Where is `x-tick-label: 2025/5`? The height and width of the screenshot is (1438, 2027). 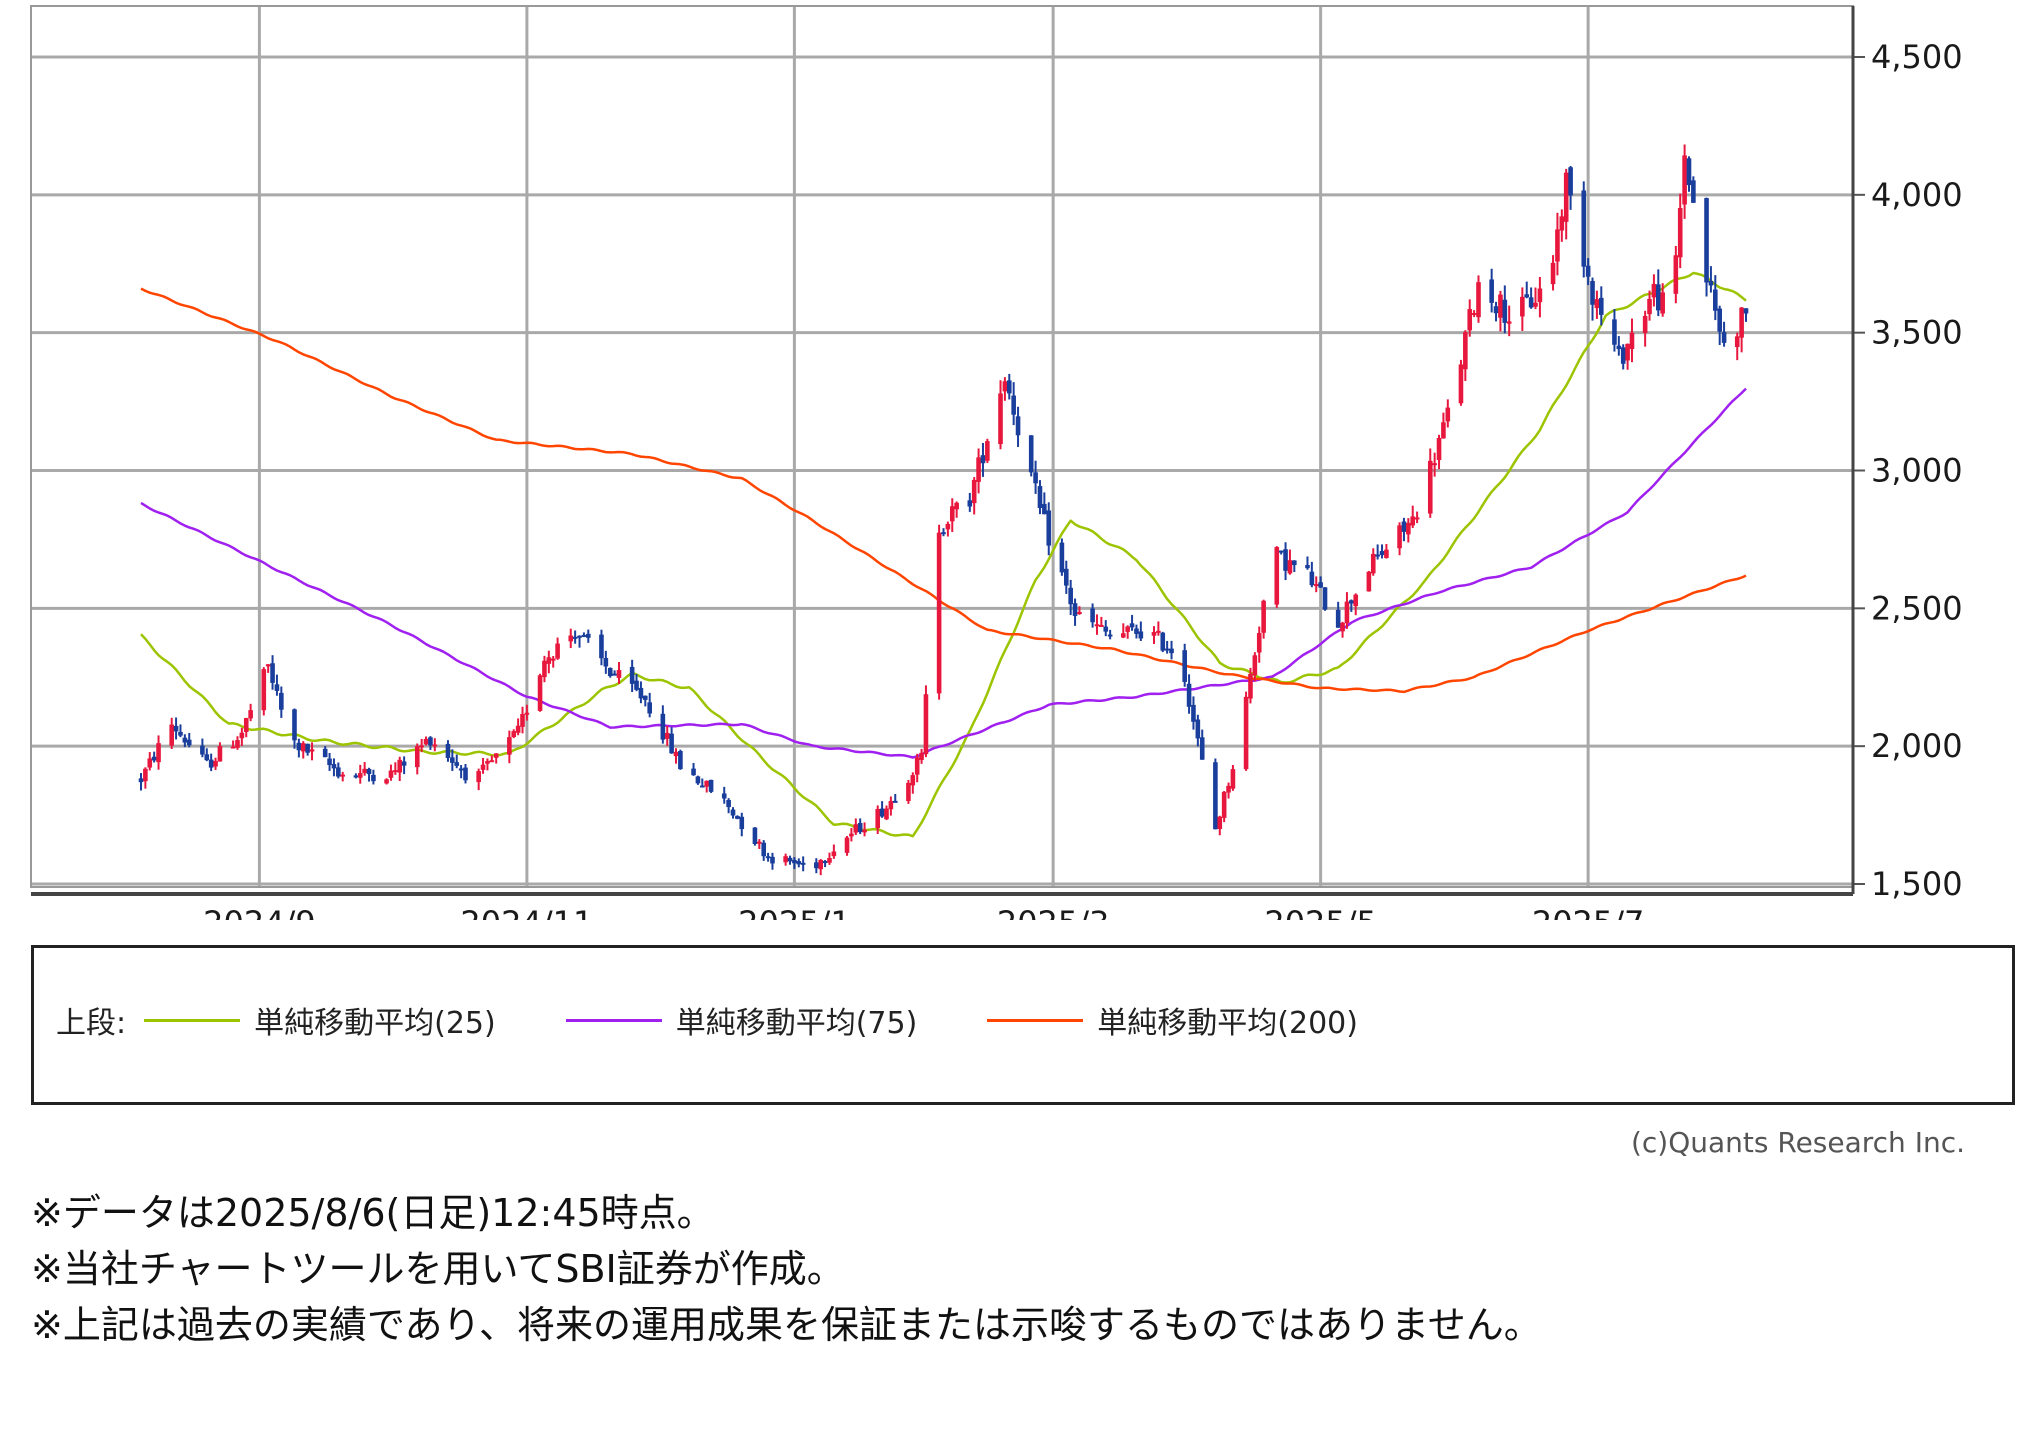
x-tick-label: 2025/5 is located at coordinates (1320, 912).